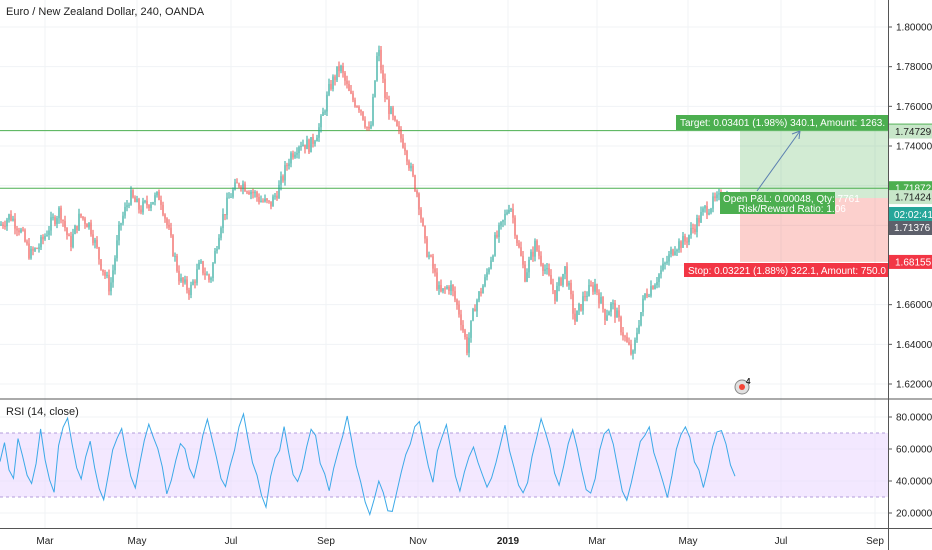 Image resolution: width=932 pixels, height=550 pixels. What do you see at coordinates (748, 381) in the screenshot?
I see `event-count: 4` at bounding box center [748, 381].